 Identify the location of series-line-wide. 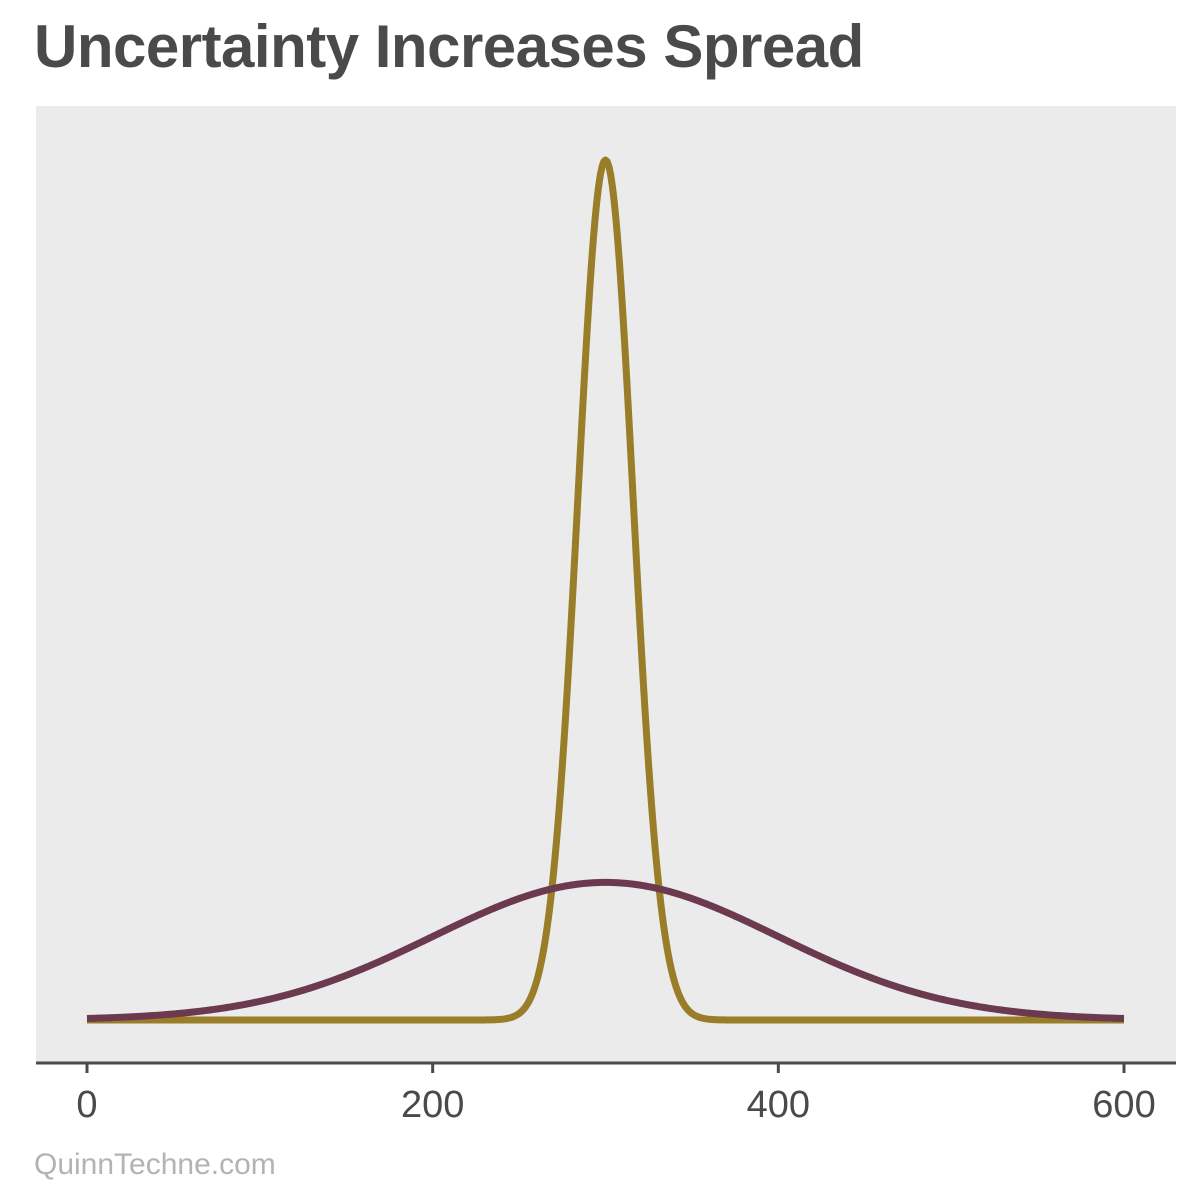
(605, 950).